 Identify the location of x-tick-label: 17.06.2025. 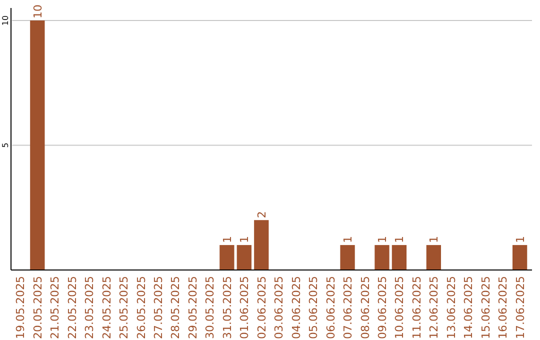
(520, 307).